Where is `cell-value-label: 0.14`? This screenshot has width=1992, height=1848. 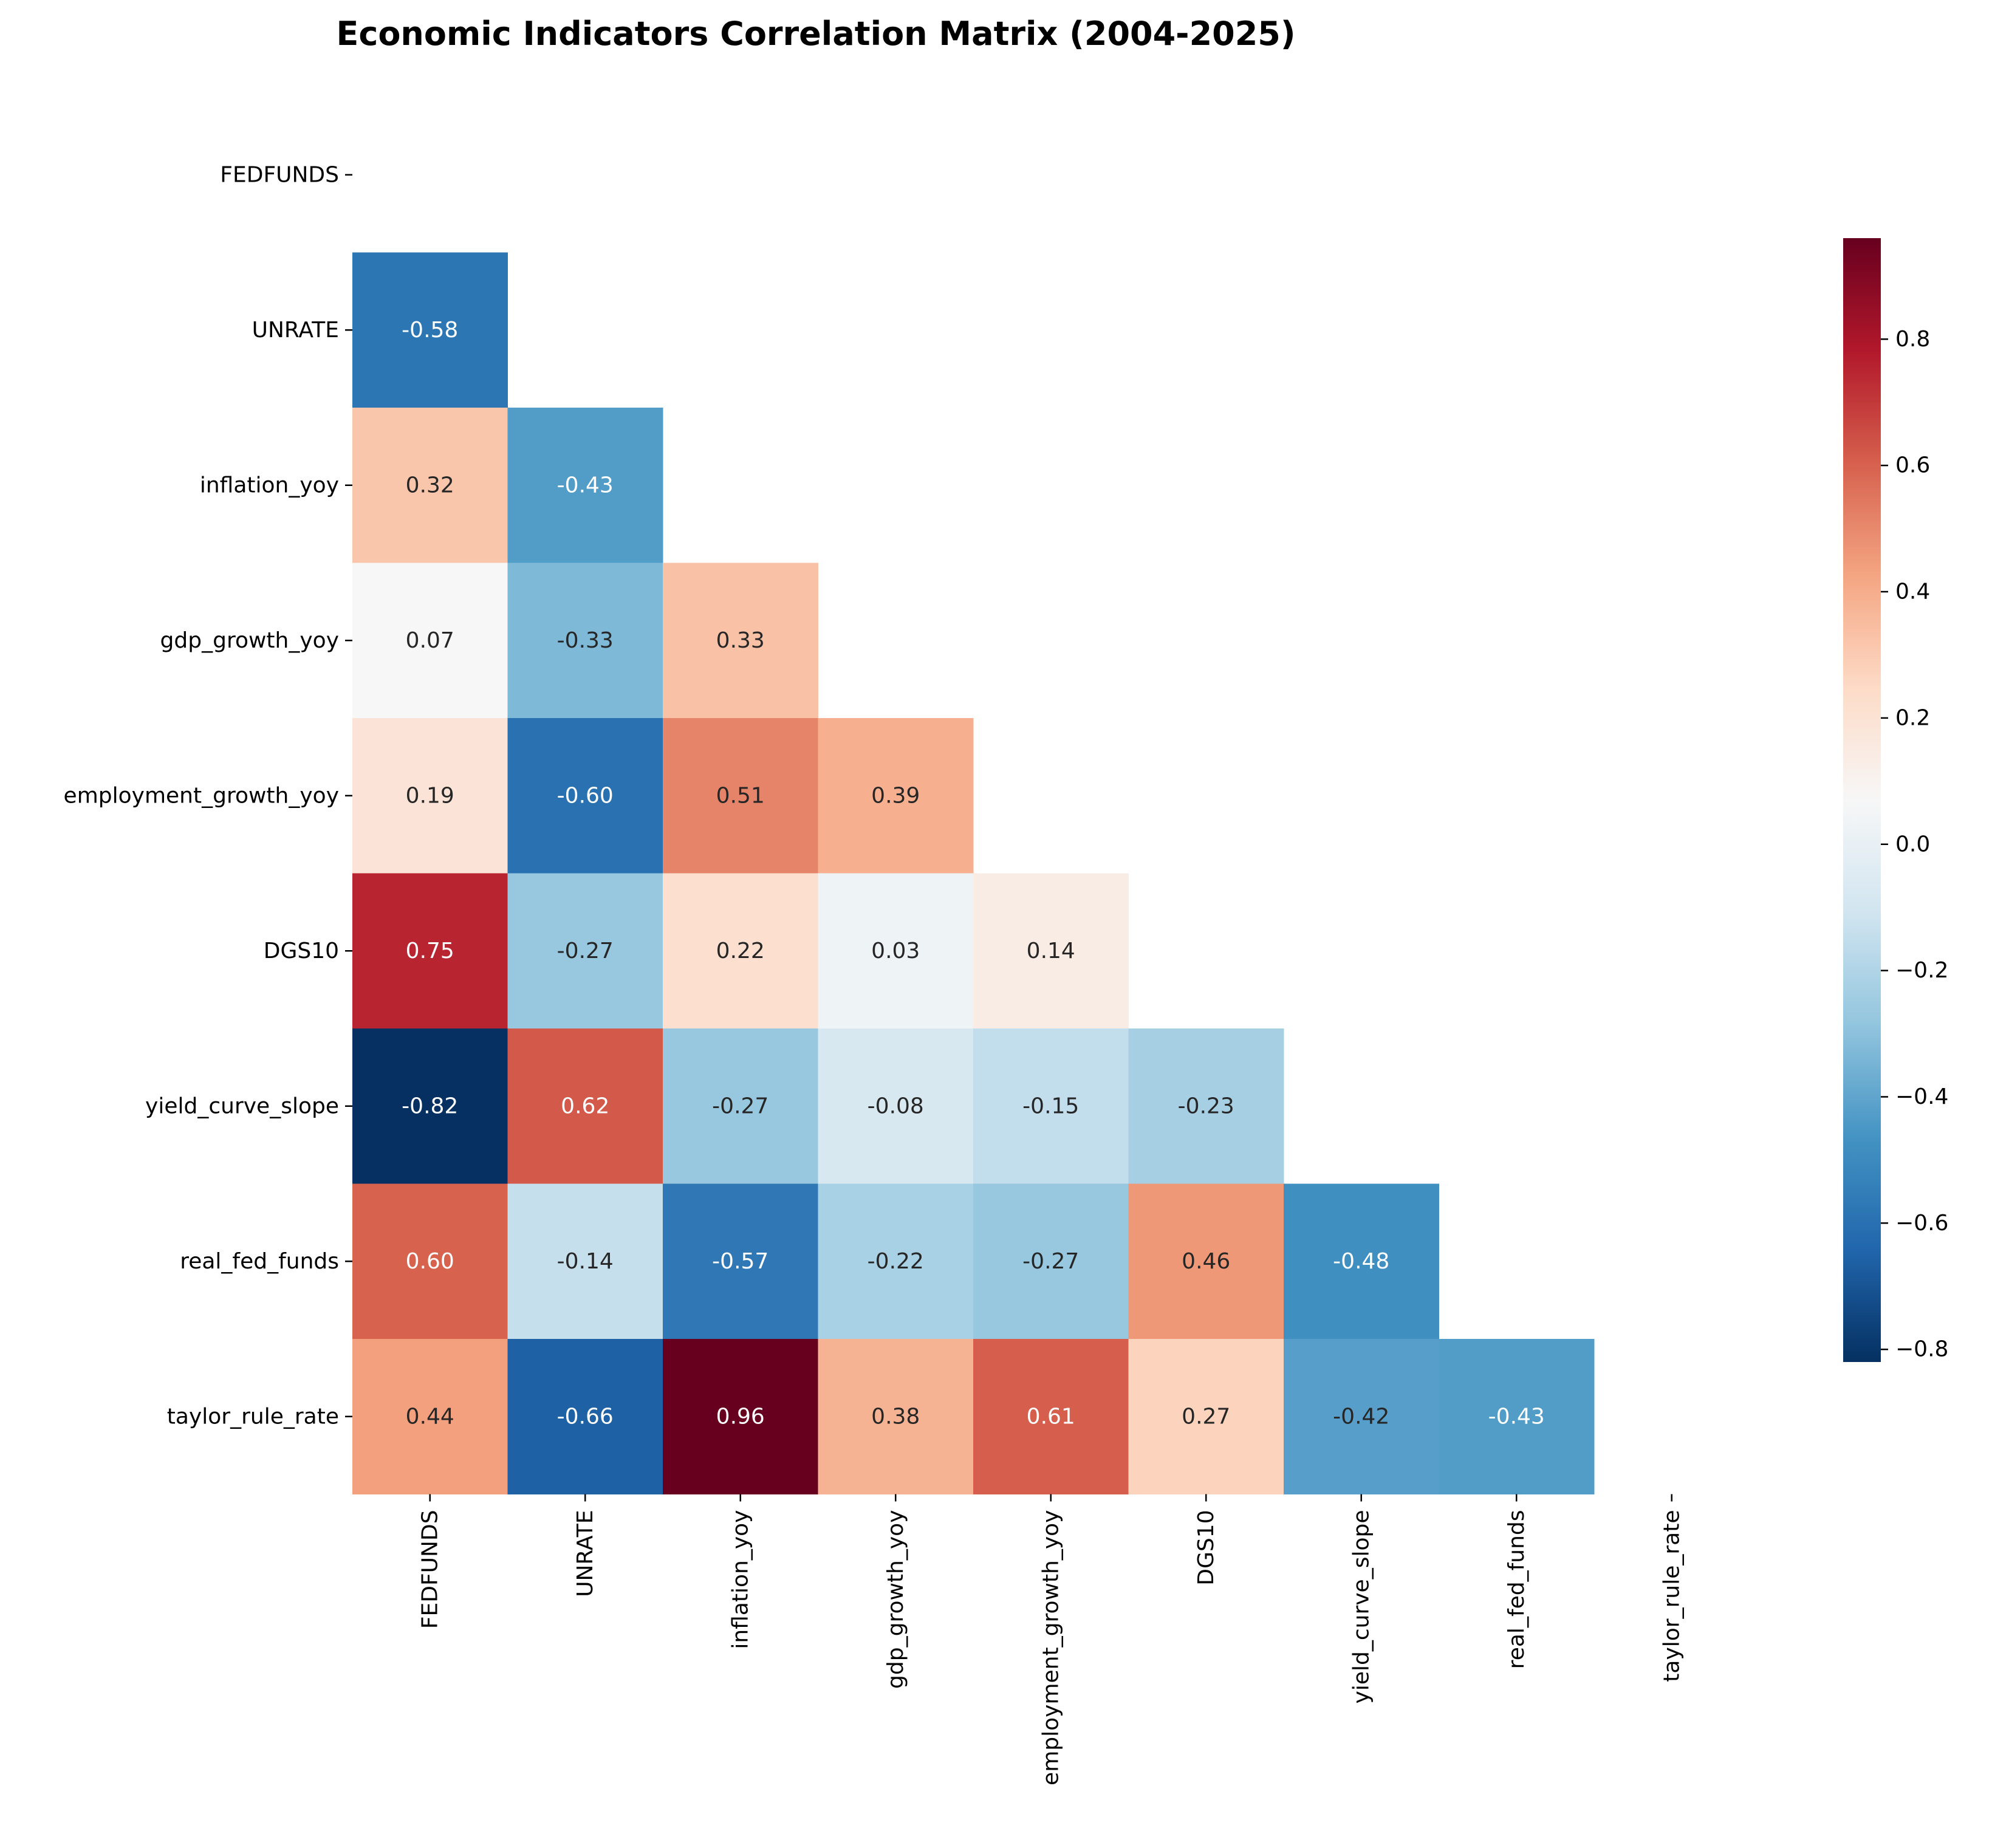
cell-value-label: 0.14 is located at coordinates (1051, 951).